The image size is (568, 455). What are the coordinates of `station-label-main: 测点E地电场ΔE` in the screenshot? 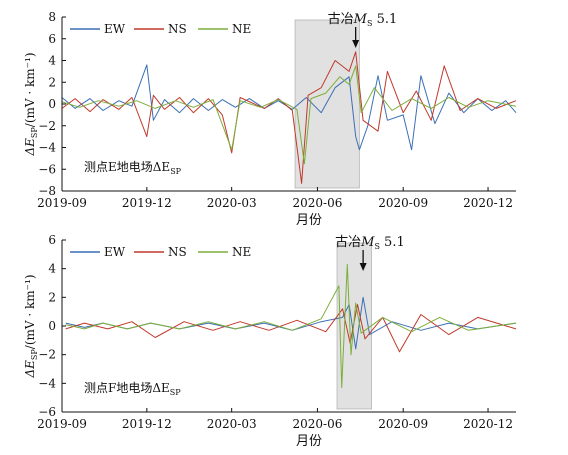 It's located at (127, 167).